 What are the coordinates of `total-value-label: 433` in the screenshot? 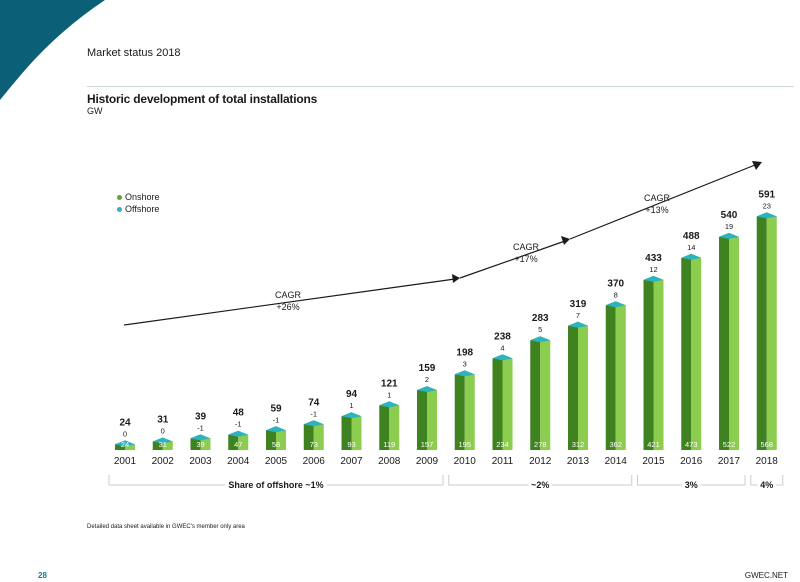 It's located at (653, 258).